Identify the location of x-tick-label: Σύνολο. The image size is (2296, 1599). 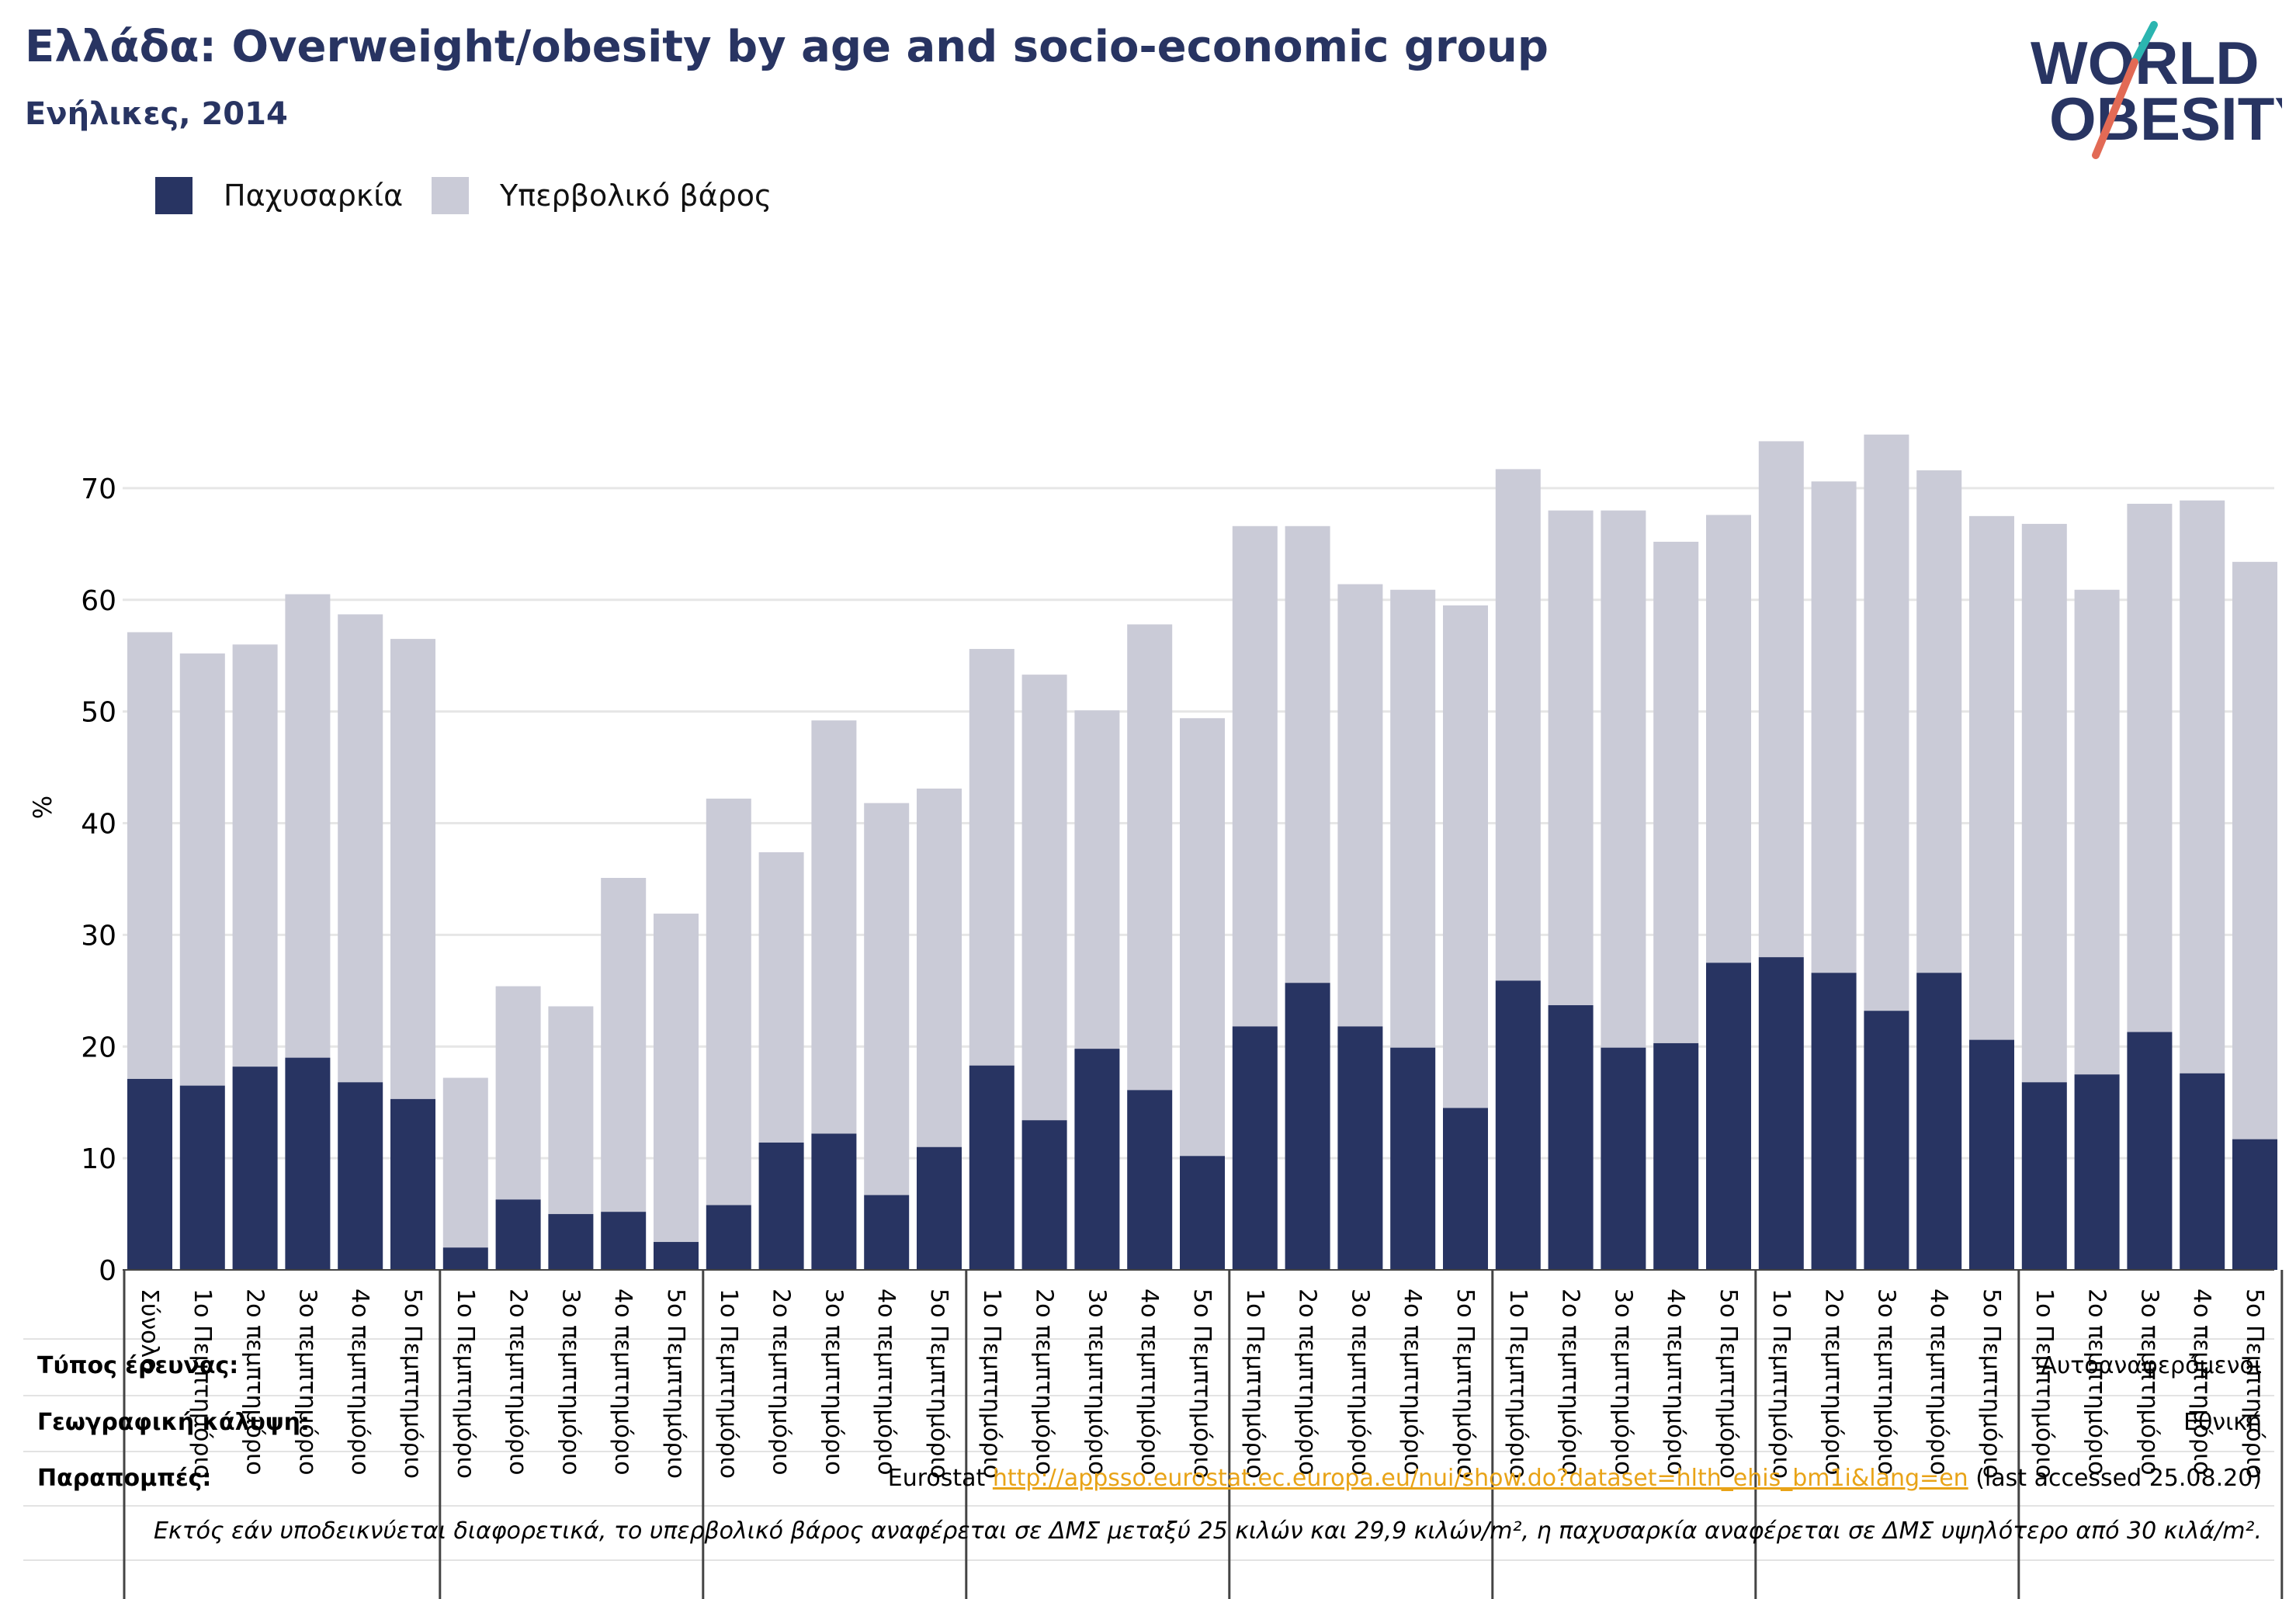
(149, 1330).